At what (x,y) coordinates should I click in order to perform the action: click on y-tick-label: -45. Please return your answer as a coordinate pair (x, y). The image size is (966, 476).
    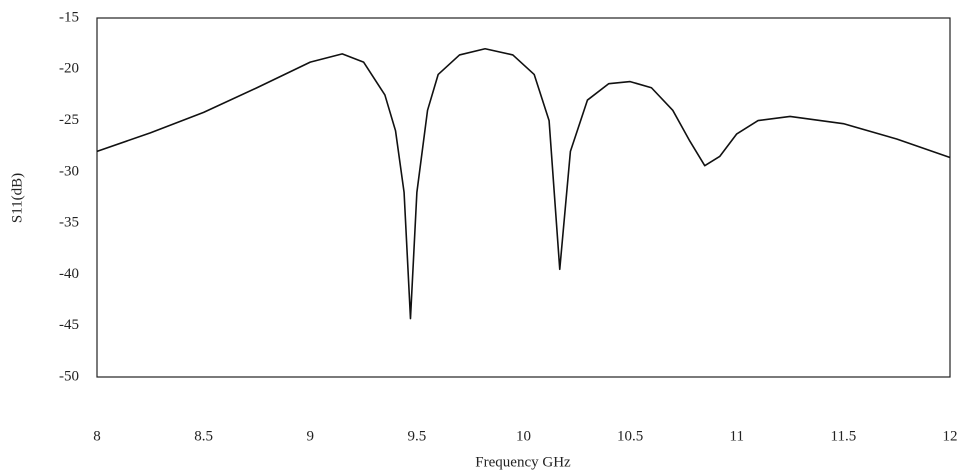
    Looking at the image, I should click on (69, 325).